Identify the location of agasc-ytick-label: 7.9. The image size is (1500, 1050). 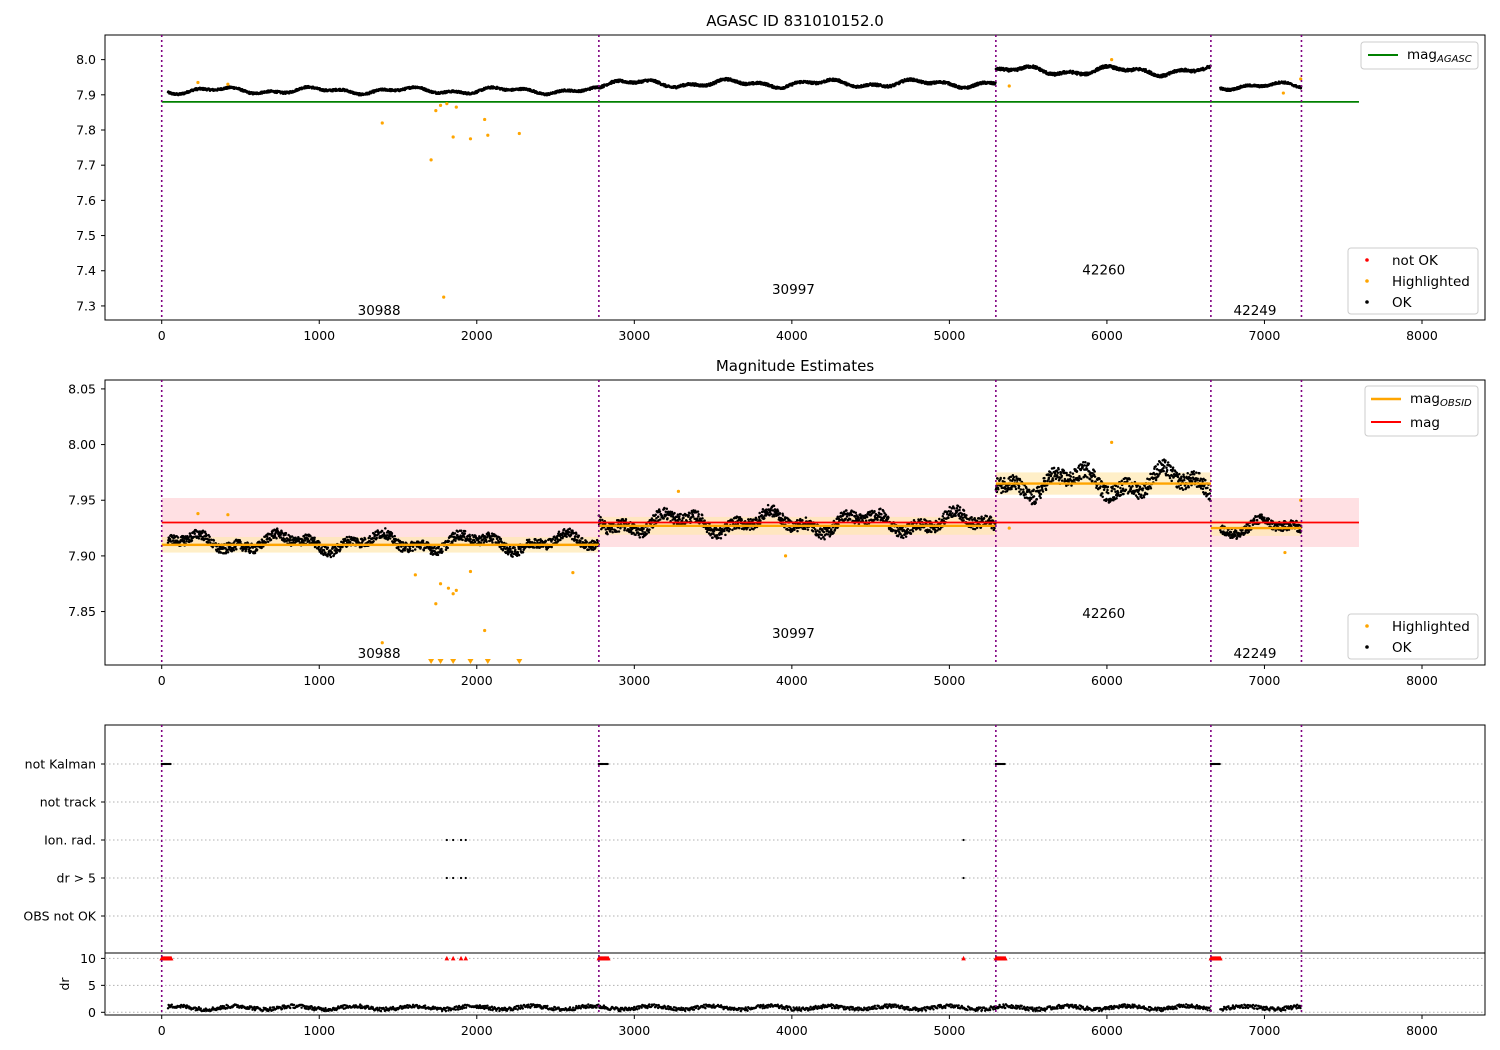
(86, 94).